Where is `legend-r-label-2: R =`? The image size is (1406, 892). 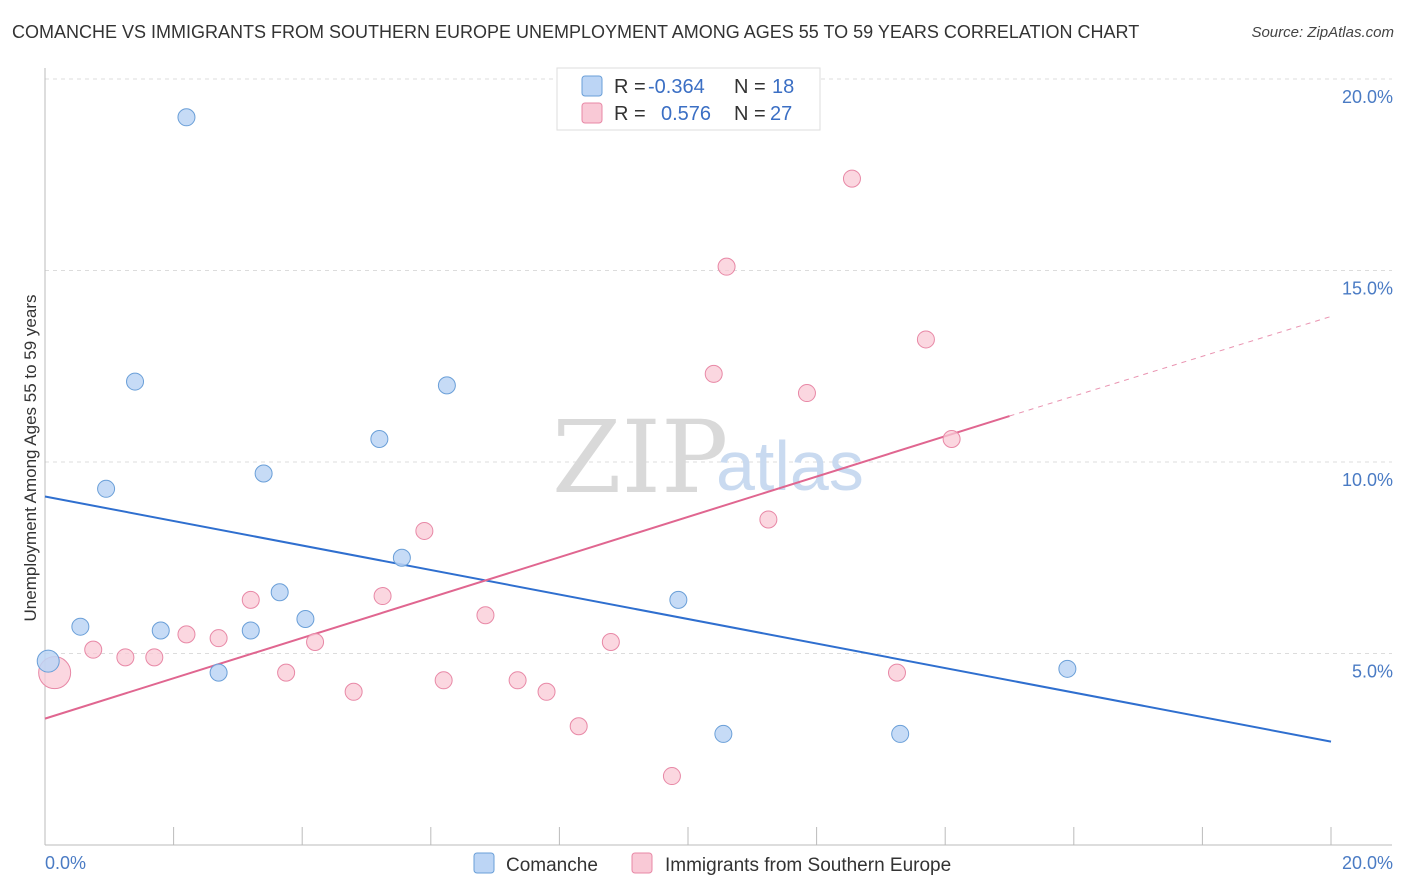 legend-r-label-2: R = is located at coordinates (630, 114).